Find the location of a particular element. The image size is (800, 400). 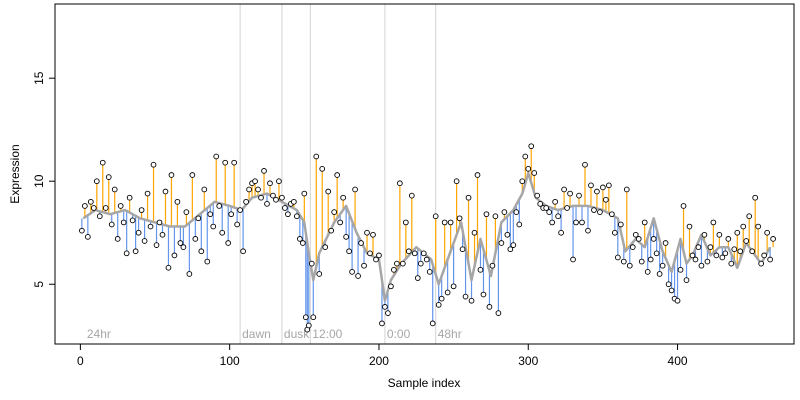

annotation-label-2: dusk is located at coordinates (297, 334).